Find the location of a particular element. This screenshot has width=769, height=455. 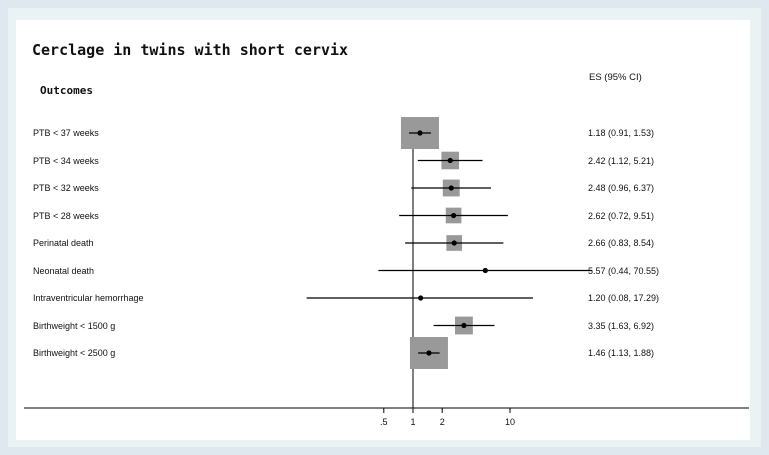

estimate-text: 1.20 (0.08, 17.29) is located at coordinates (624, 298).